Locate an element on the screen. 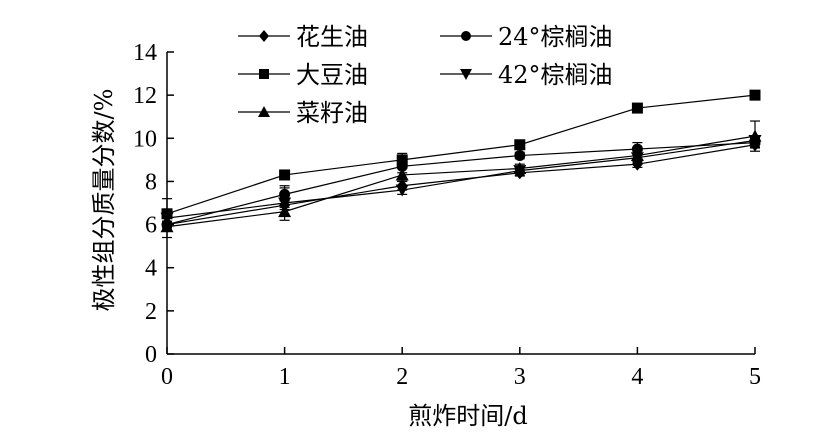  y-tick-label: 10 is located at coordinates (145, 139).